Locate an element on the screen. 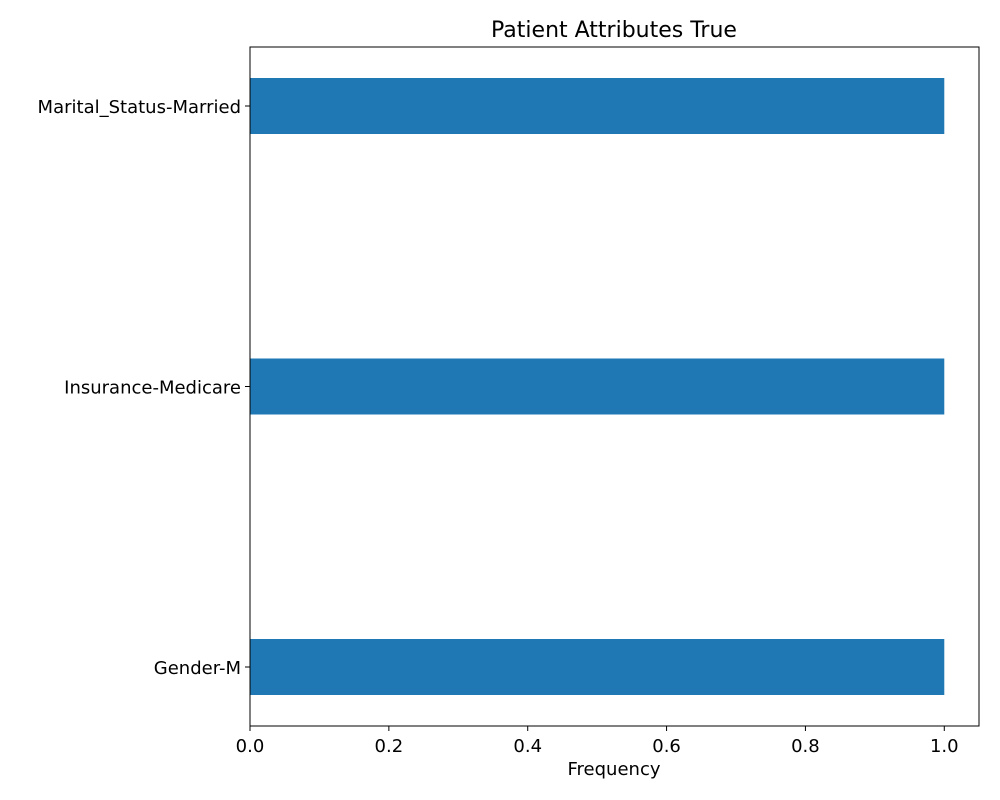  x-tick-label-0: 0.0 is located at coordinates (250, 746).